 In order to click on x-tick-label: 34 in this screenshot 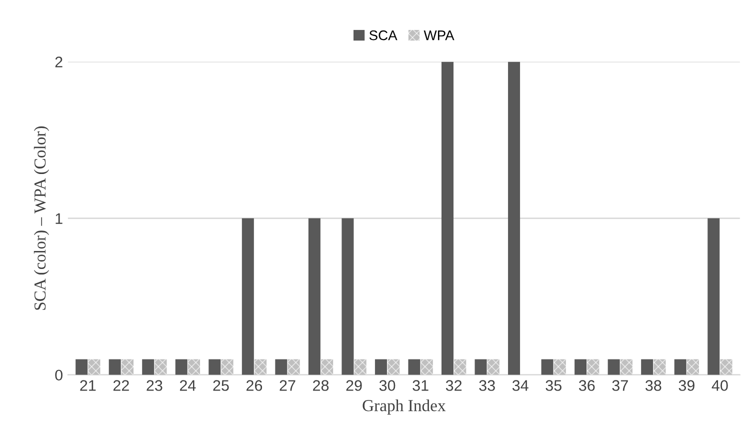, I will do `click(520, 385)`.